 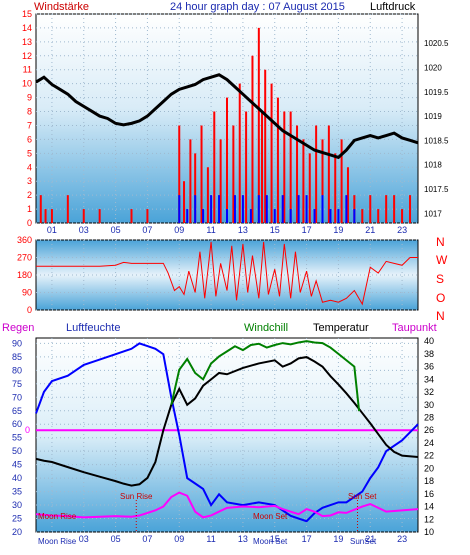 I want to click on wind-direction-line, so click(x=227, y=273).